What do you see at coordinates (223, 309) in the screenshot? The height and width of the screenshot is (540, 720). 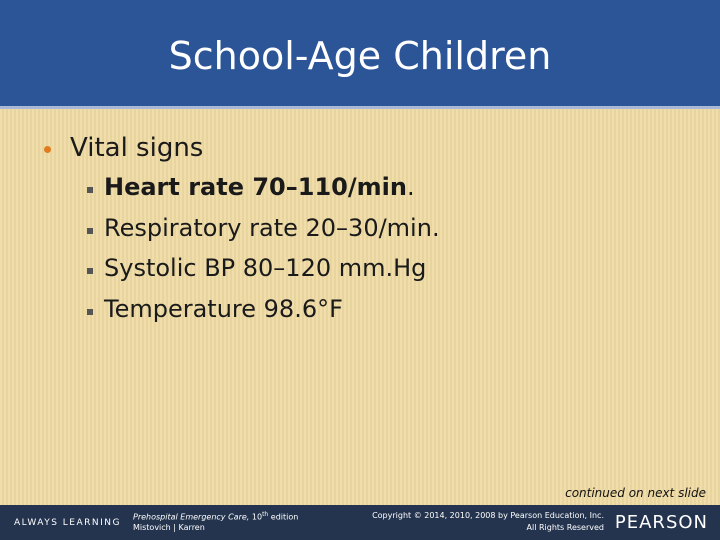 I see `sub-bullet: Temperature 98.6°F` at bounding box center [223, 309].